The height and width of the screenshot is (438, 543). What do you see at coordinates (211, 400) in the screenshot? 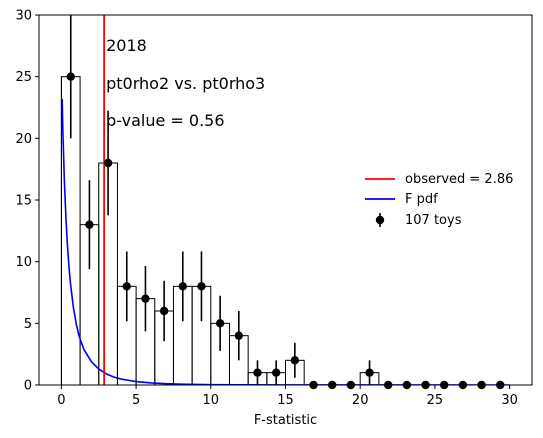
I see `x-tick-label: 10` at bounding box center [211, 400].